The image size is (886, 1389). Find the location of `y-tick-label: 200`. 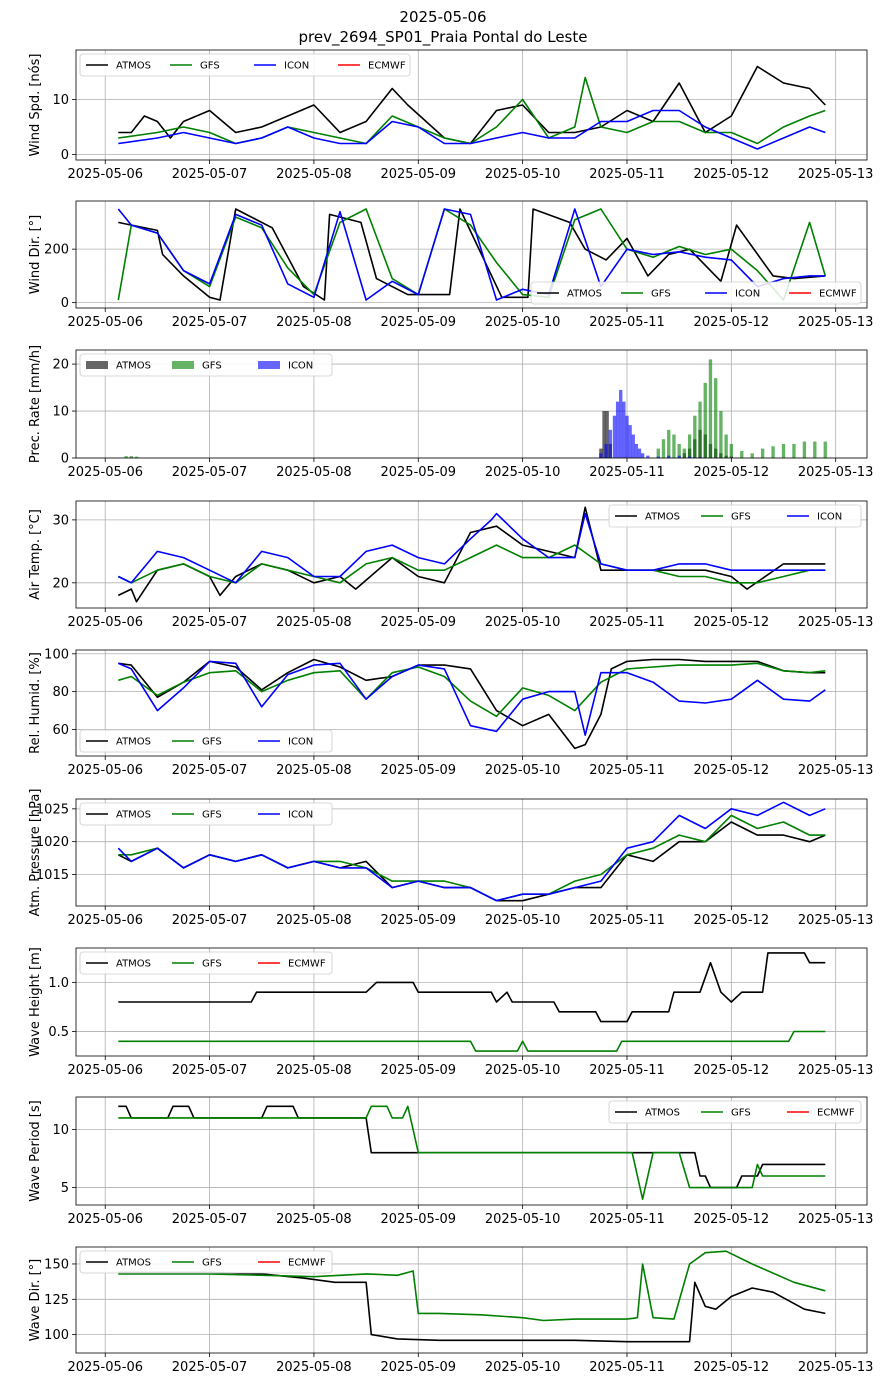

y-tick-label: 200 is located at coordinates (56, 250).